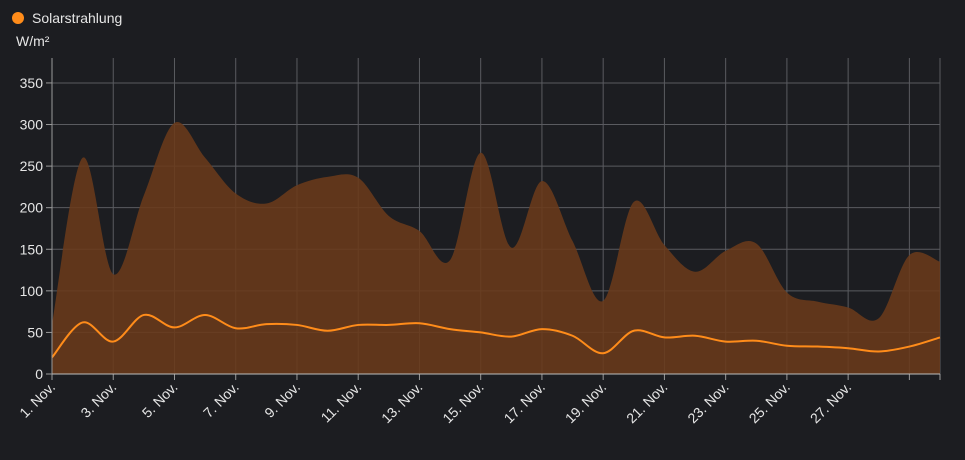 This screenshot has height=460, width=965. What do you see at coordinates (401, 402) in the screenshot?
I see `x-tick-label: 13. Nov.` at bounding box center [401, 402].